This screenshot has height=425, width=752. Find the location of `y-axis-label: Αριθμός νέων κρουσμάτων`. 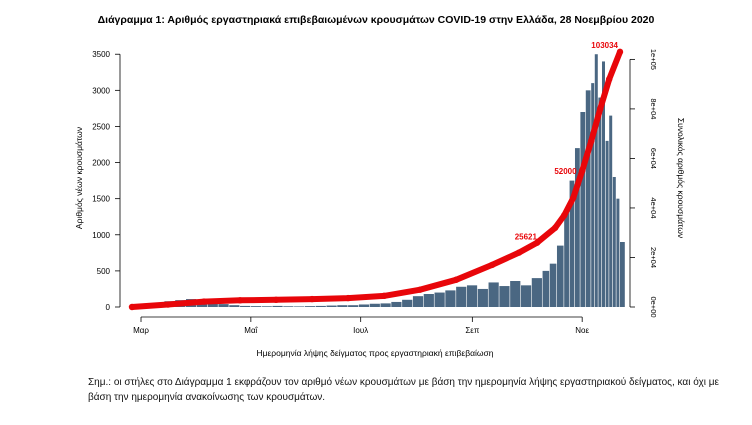

y-axis-label: Αριθμός νέων κρουσμάτων is located at coordinates (79, 178).